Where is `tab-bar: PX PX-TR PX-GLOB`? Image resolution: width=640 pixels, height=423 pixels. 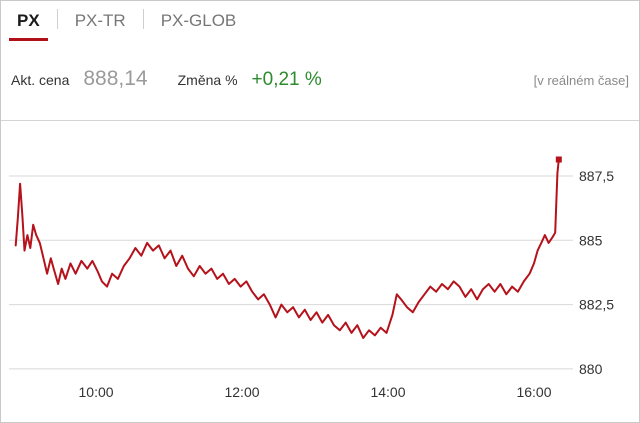
tab-bar: PX PX-TR PX-GLOB is located at coordinates (320, 21).